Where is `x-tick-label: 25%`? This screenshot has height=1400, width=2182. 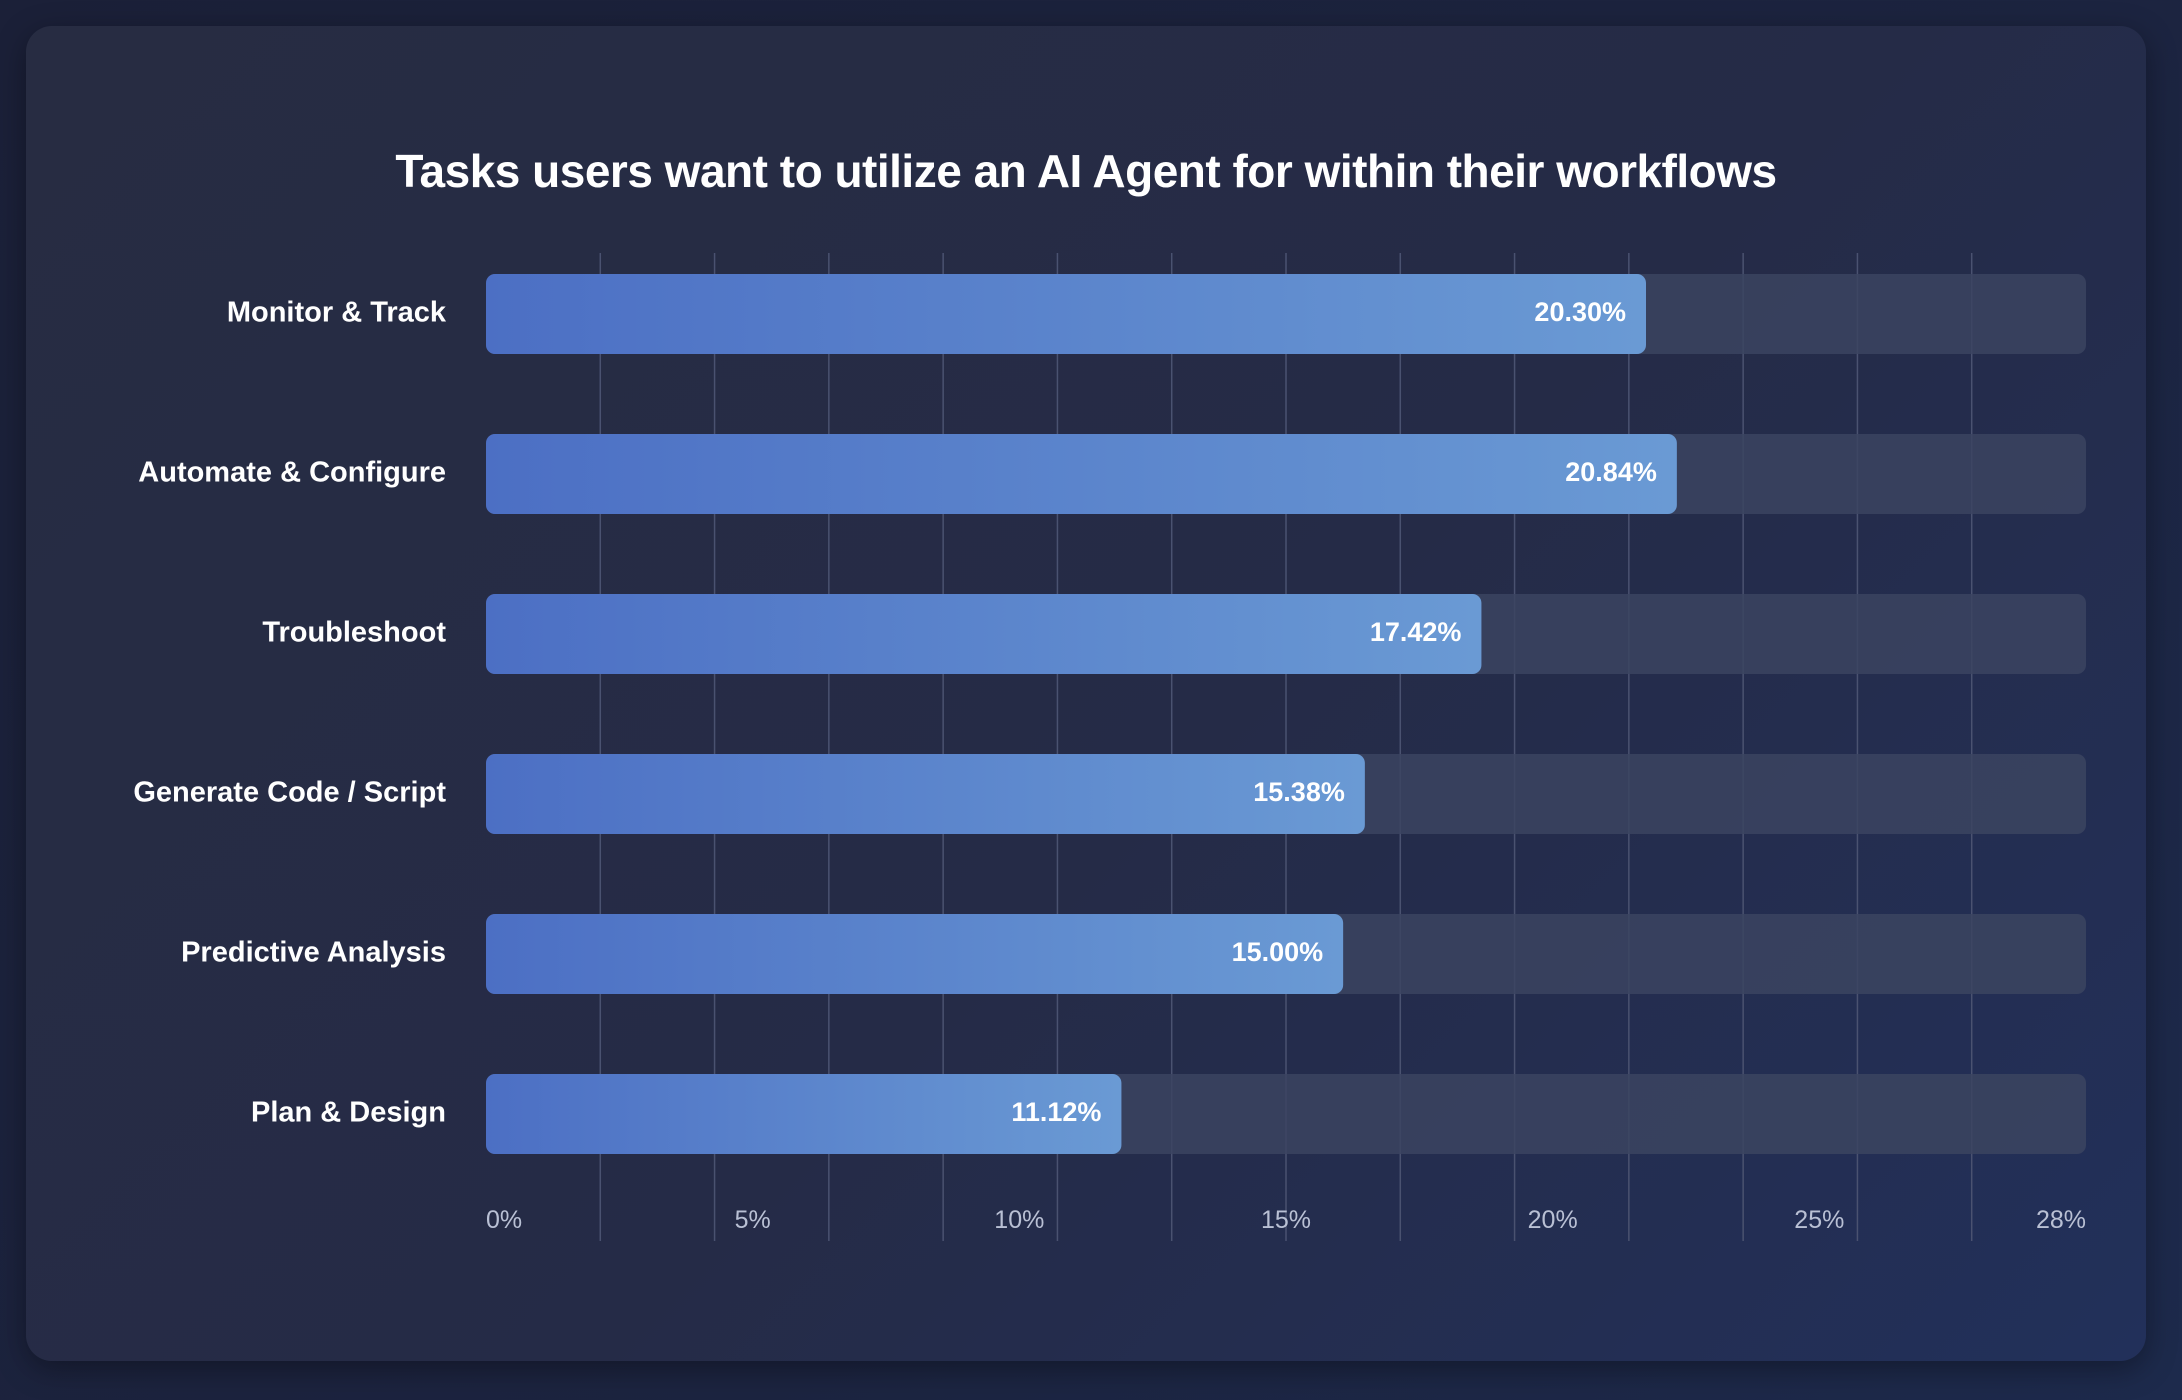 x-tick-label: 25% is located at coordinates (1819, 1220).